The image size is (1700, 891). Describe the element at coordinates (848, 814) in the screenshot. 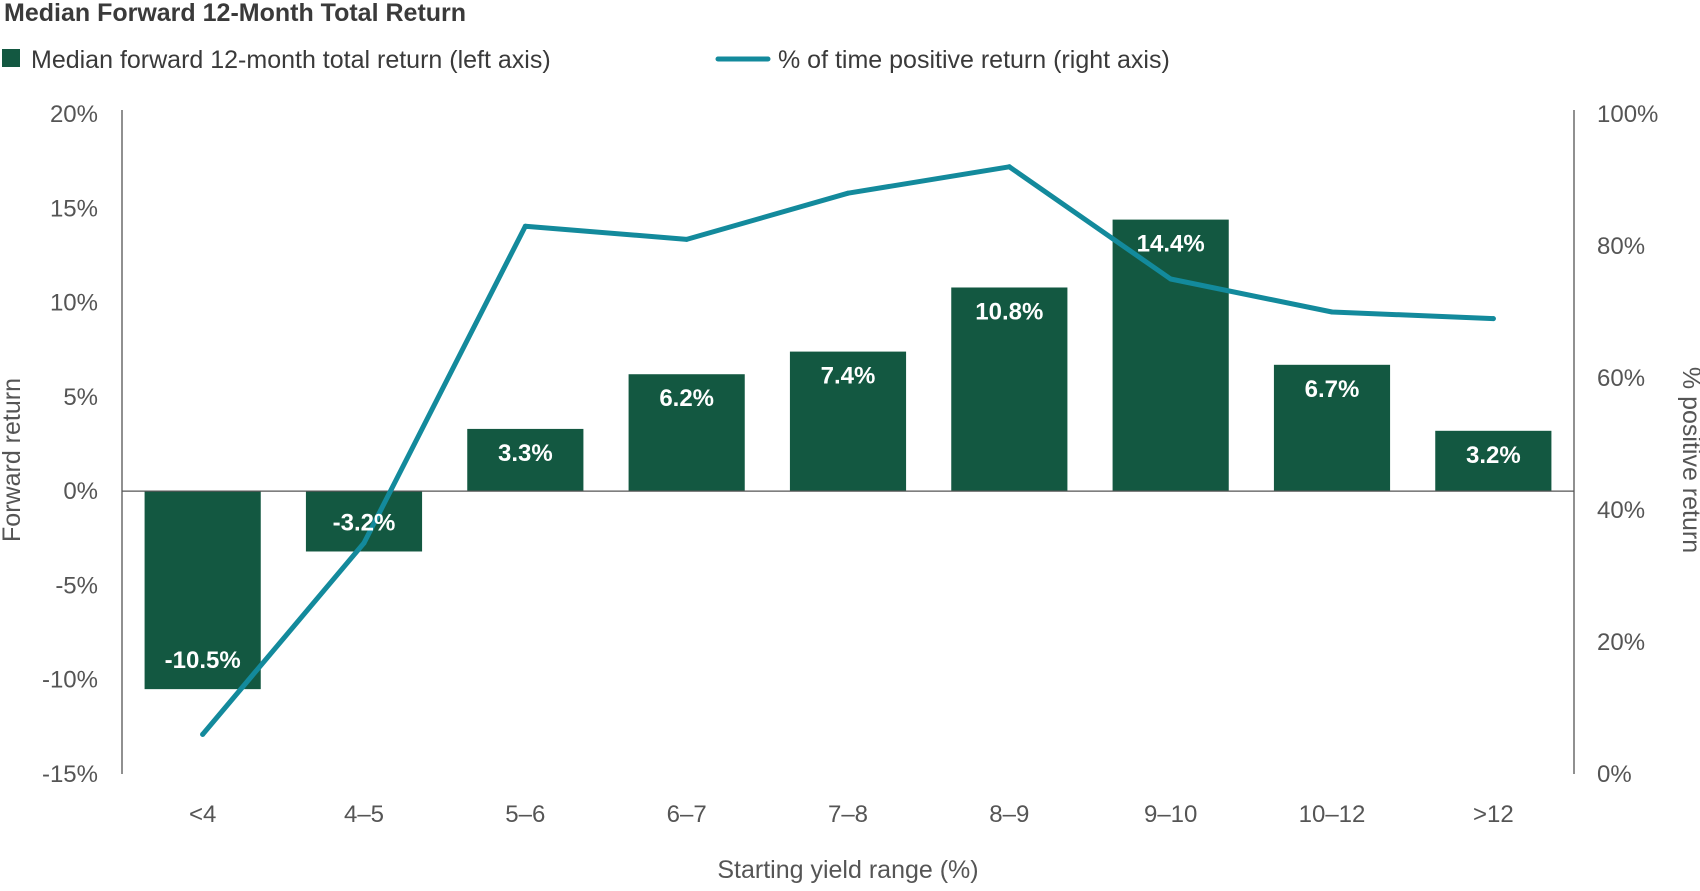

I see `x-tick-4: 7–8` at that location.